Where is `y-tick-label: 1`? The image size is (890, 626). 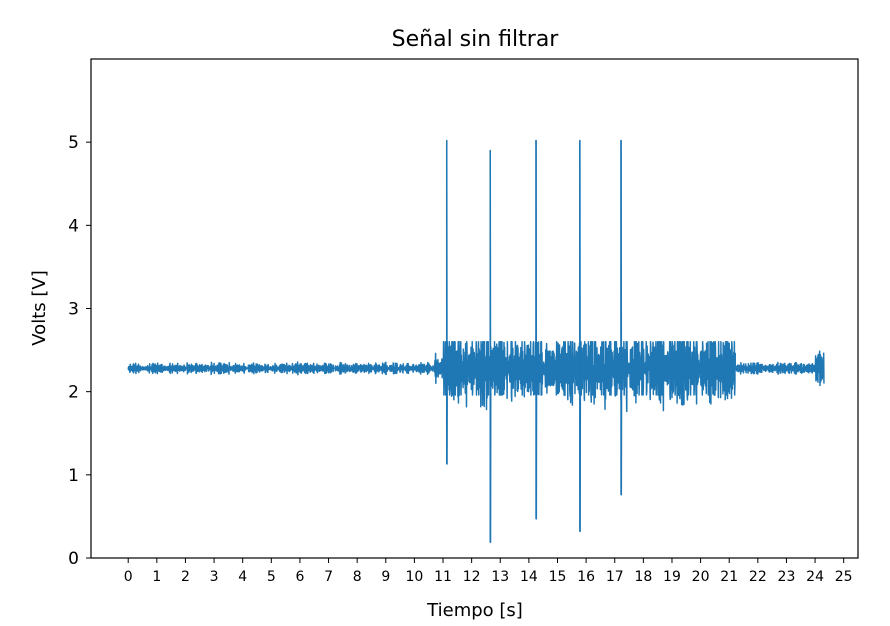
y-tick-label: 1 is located at coordinates (73, 476).